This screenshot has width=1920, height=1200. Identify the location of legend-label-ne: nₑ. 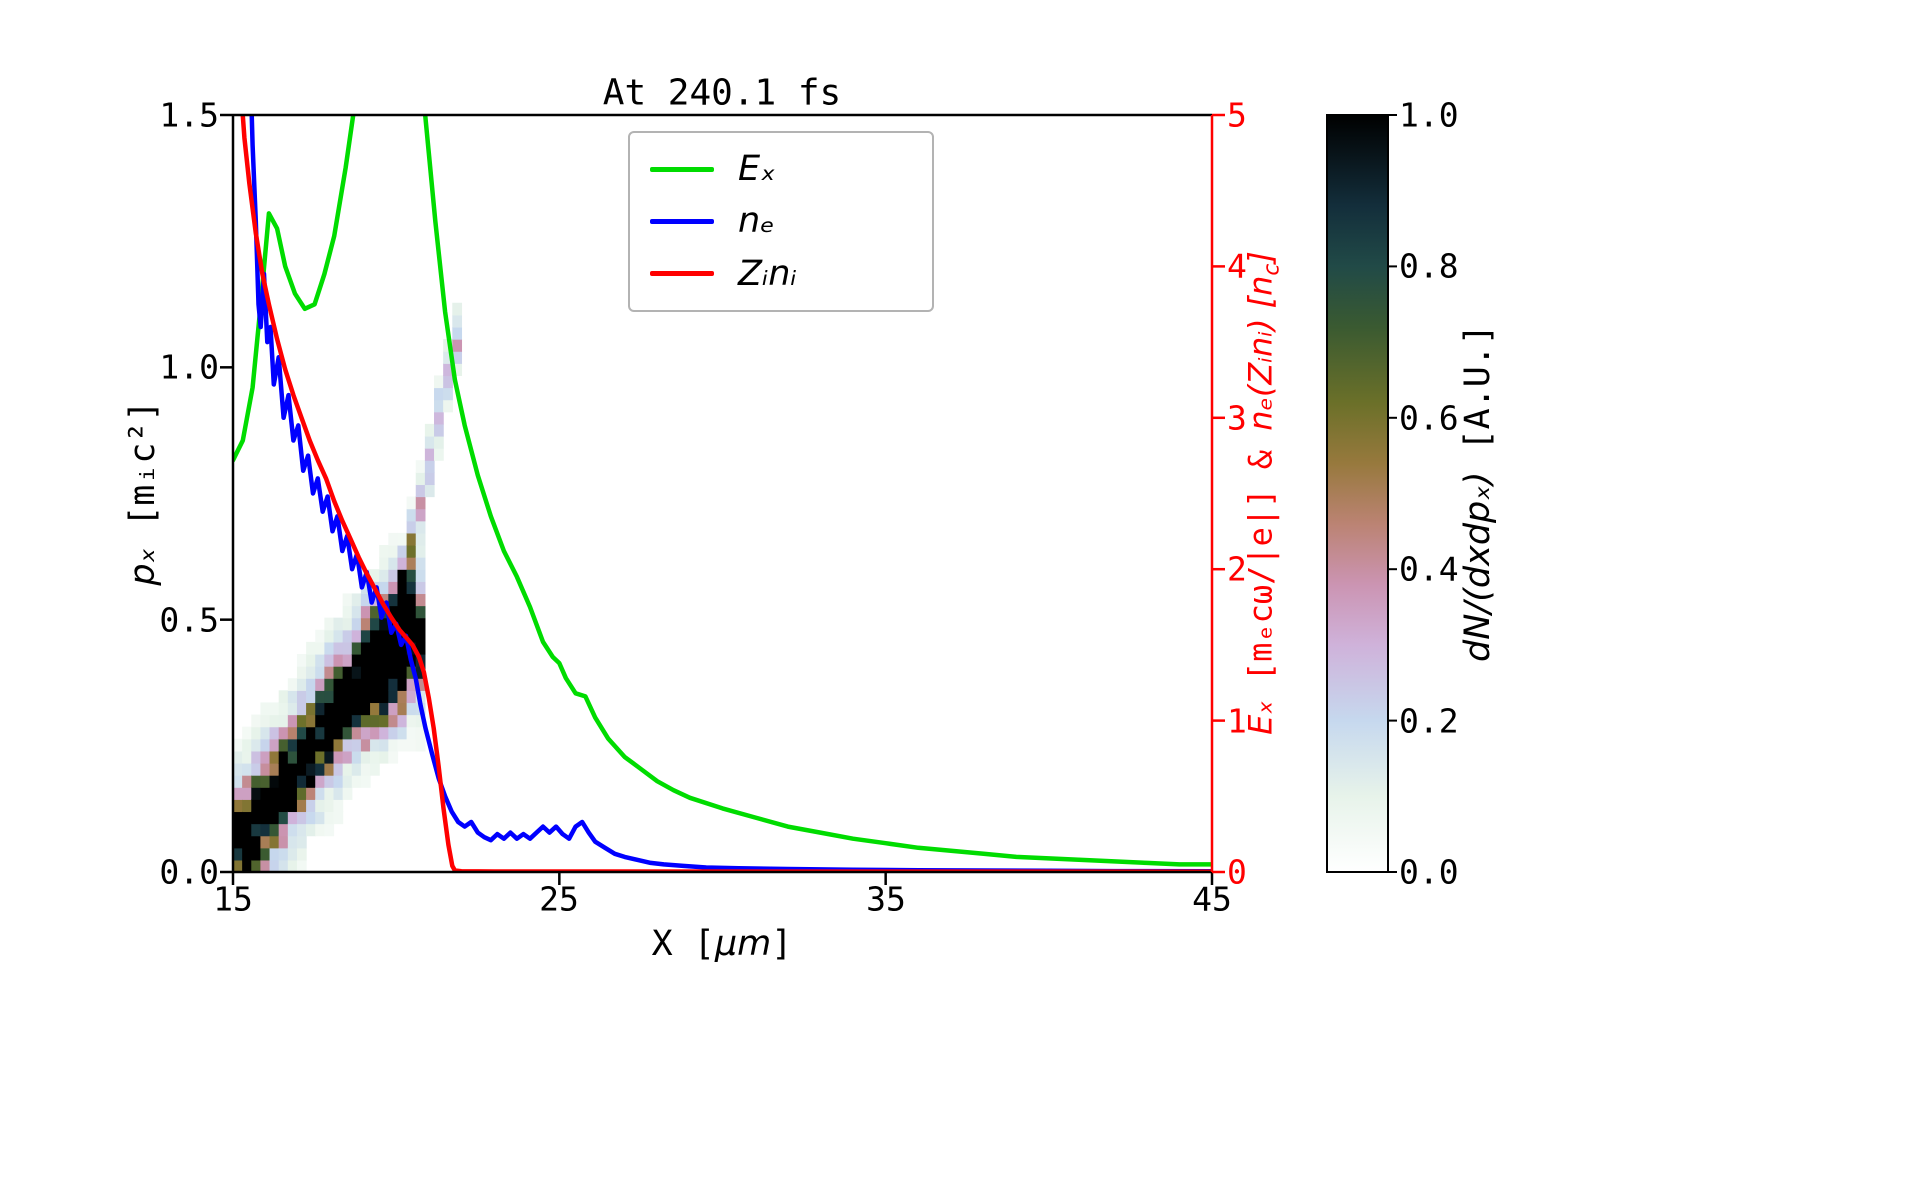
(756, 221).